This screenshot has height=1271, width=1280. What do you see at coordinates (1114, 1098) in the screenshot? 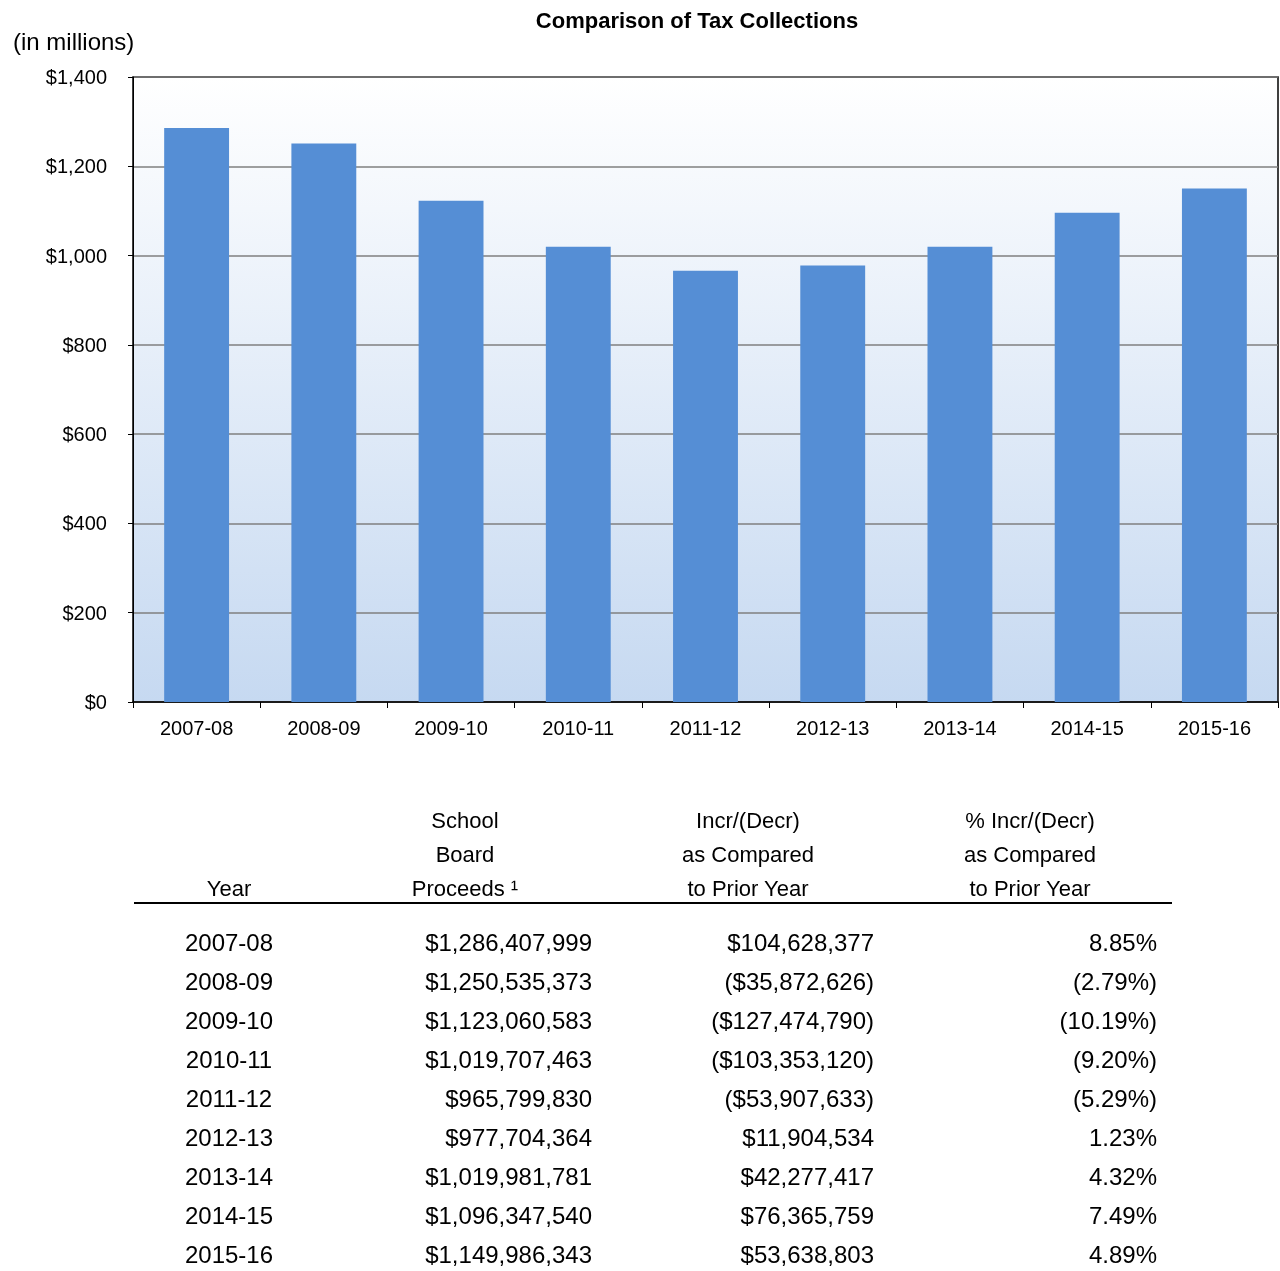
I see `text: (5.29%)` at bounding box center [1114, 1098].